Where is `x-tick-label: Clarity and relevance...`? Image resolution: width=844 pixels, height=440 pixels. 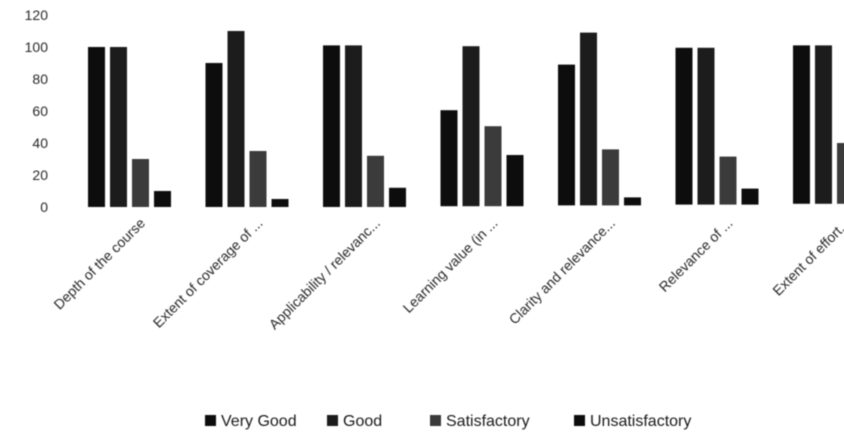
x-tick-label: Clarity and relevance... is located at coordinates (562, 271).